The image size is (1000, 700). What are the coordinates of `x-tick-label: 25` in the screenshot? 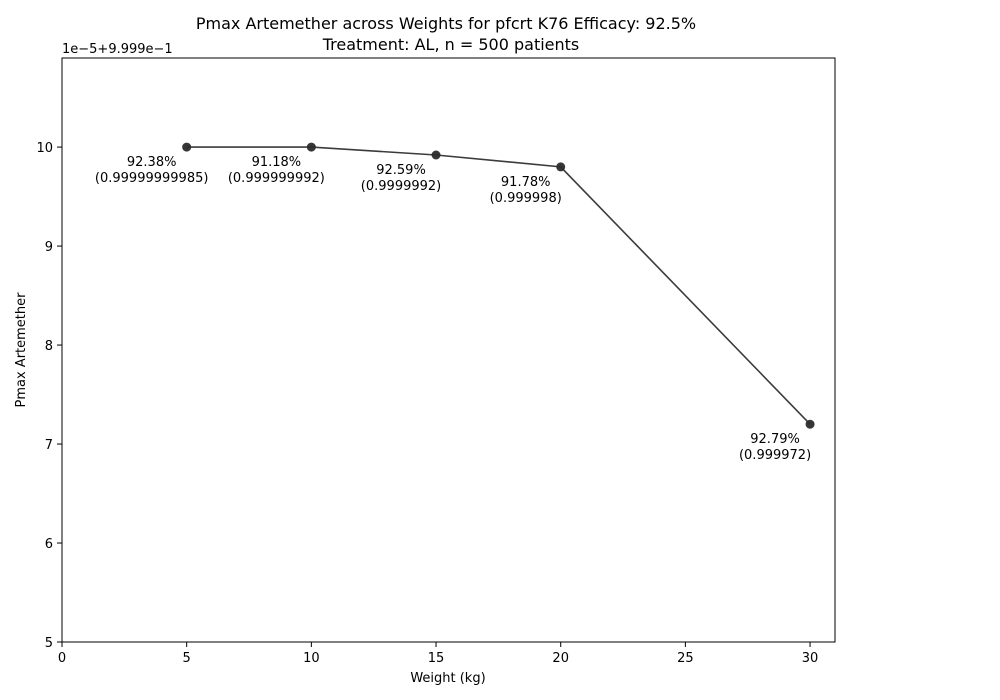 It's located at (685, 658).